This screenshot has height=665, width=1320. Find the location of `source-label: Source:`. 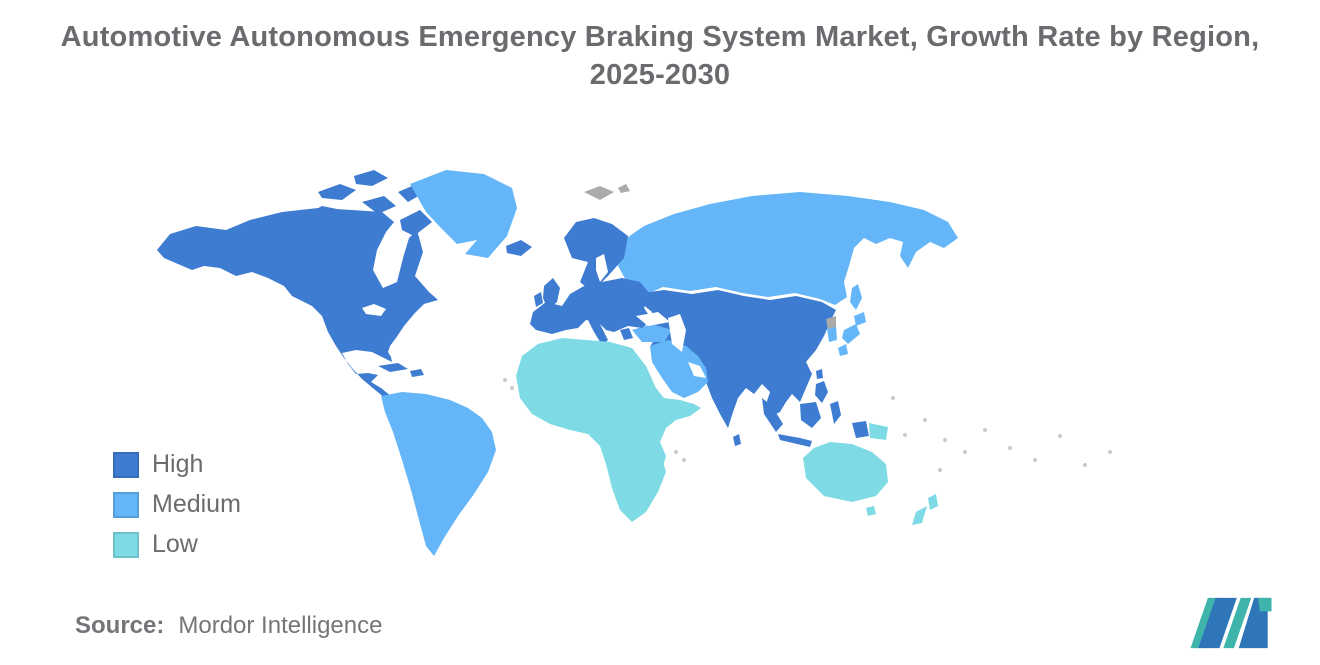

source-label: Source: is located at coordinates (120, 625).